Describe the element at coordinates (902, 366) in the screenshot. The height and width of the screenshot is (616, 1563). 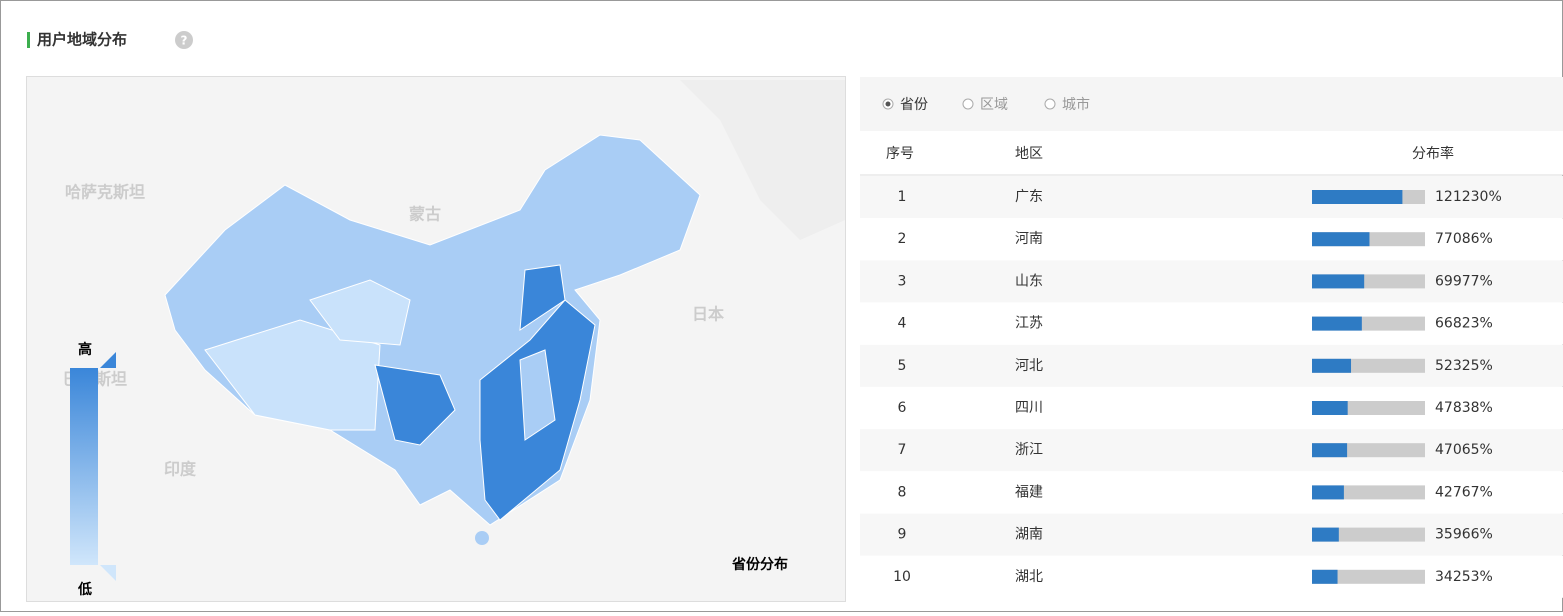
I see `rank: 5` at that location.